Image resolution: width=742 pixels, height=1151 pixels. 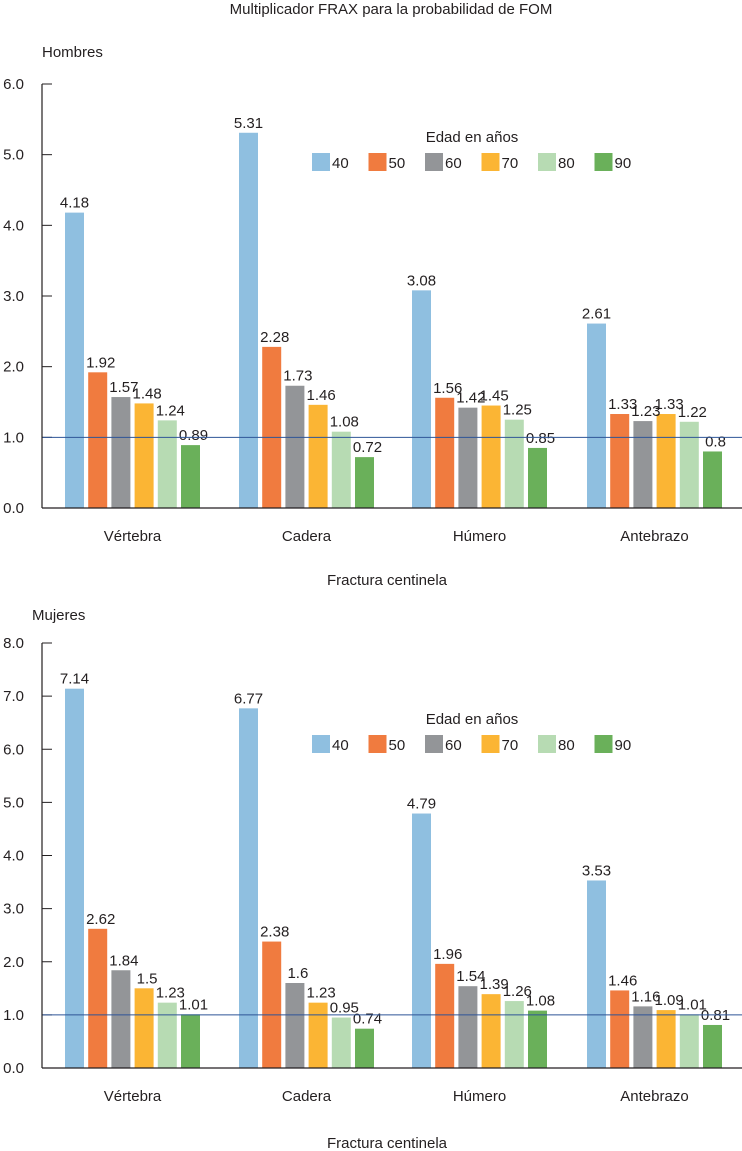 I want to click on panel-label: Mujeres, so click(x=58, y=615).